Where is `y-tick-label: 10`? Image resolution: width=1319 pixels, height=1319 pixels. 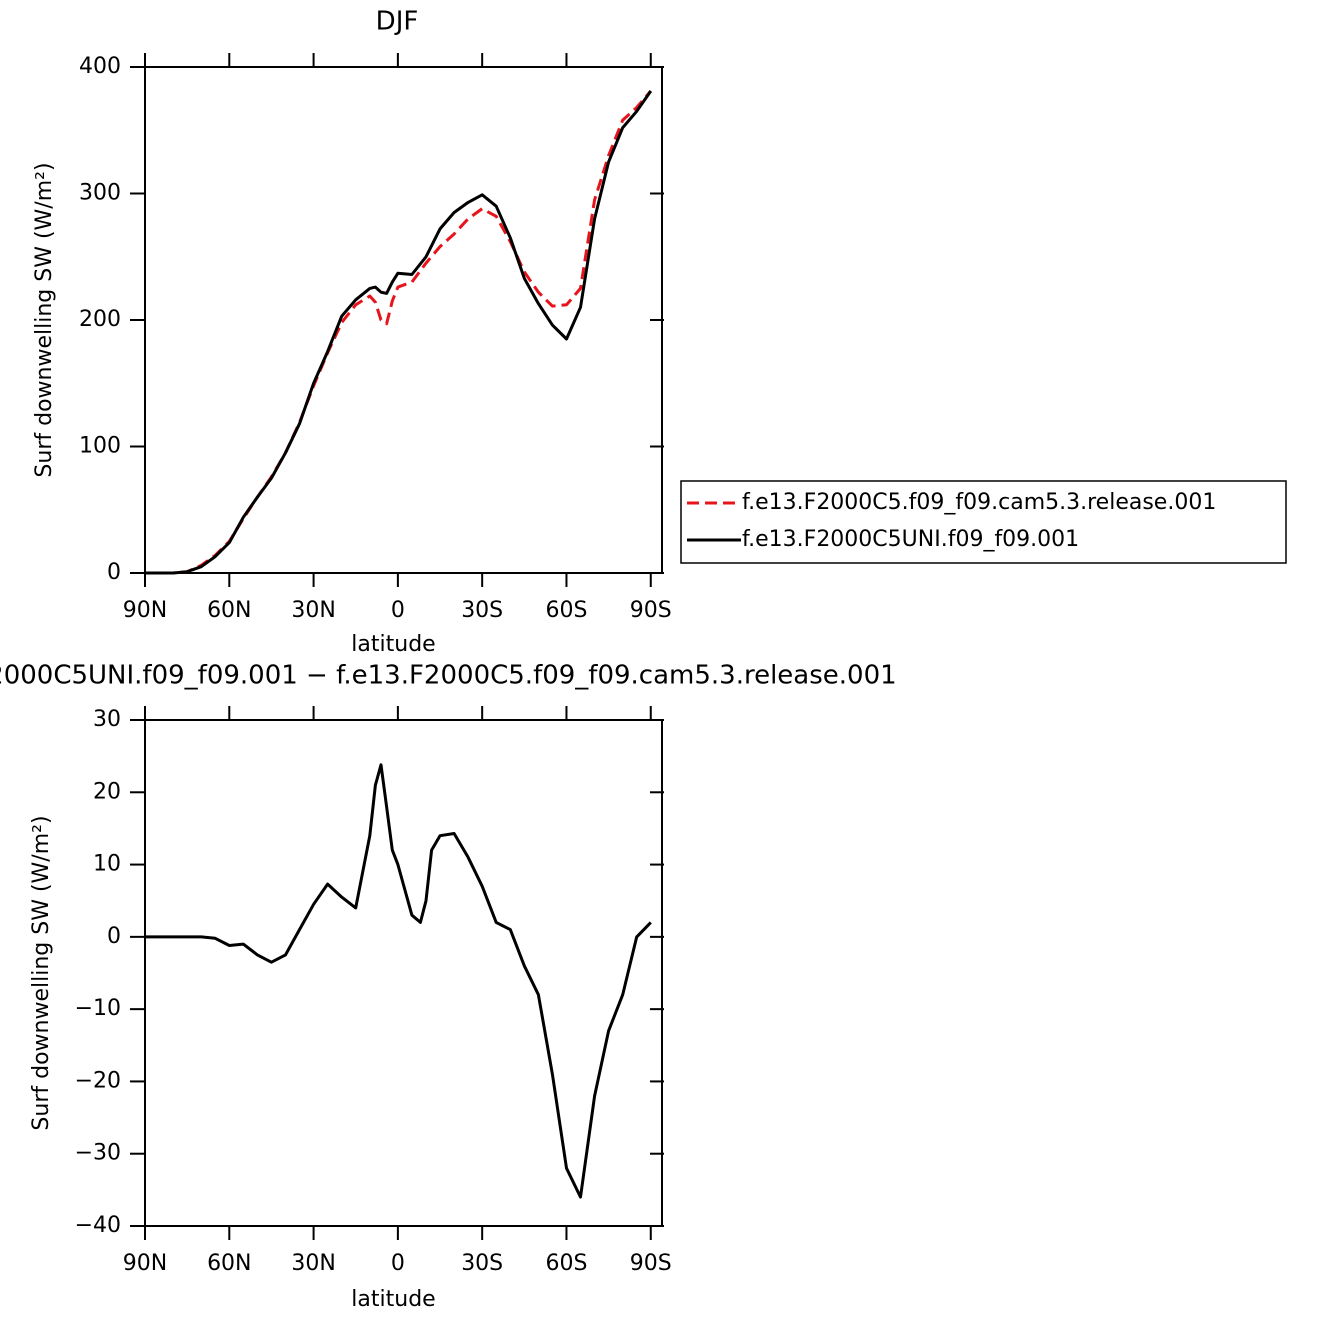
y-tick-label: 10 is located at coordinates (107, 864).